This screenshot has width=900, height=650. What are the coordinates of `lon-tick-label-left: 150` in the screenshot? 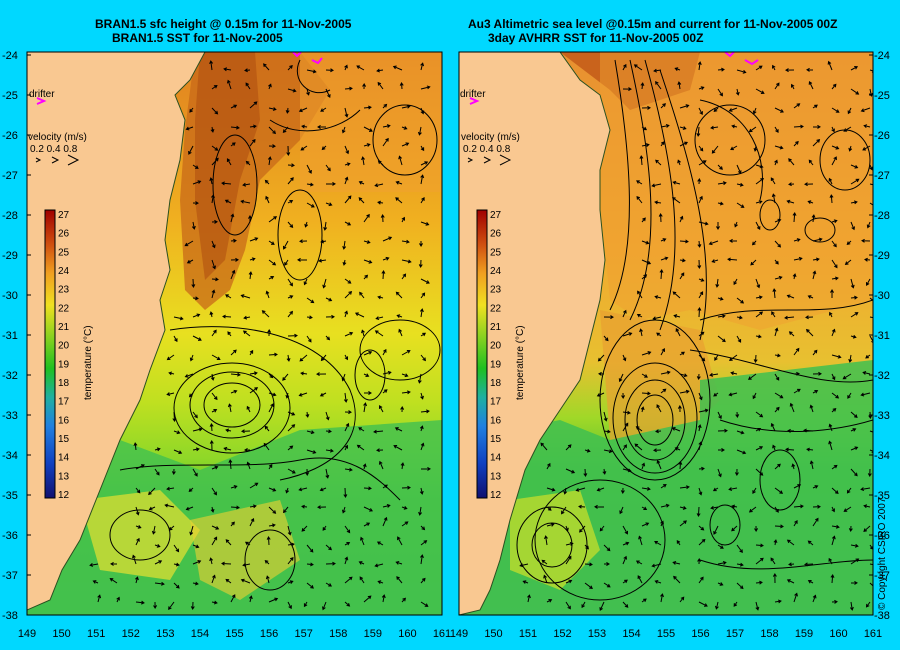 It's located at (61, 634).